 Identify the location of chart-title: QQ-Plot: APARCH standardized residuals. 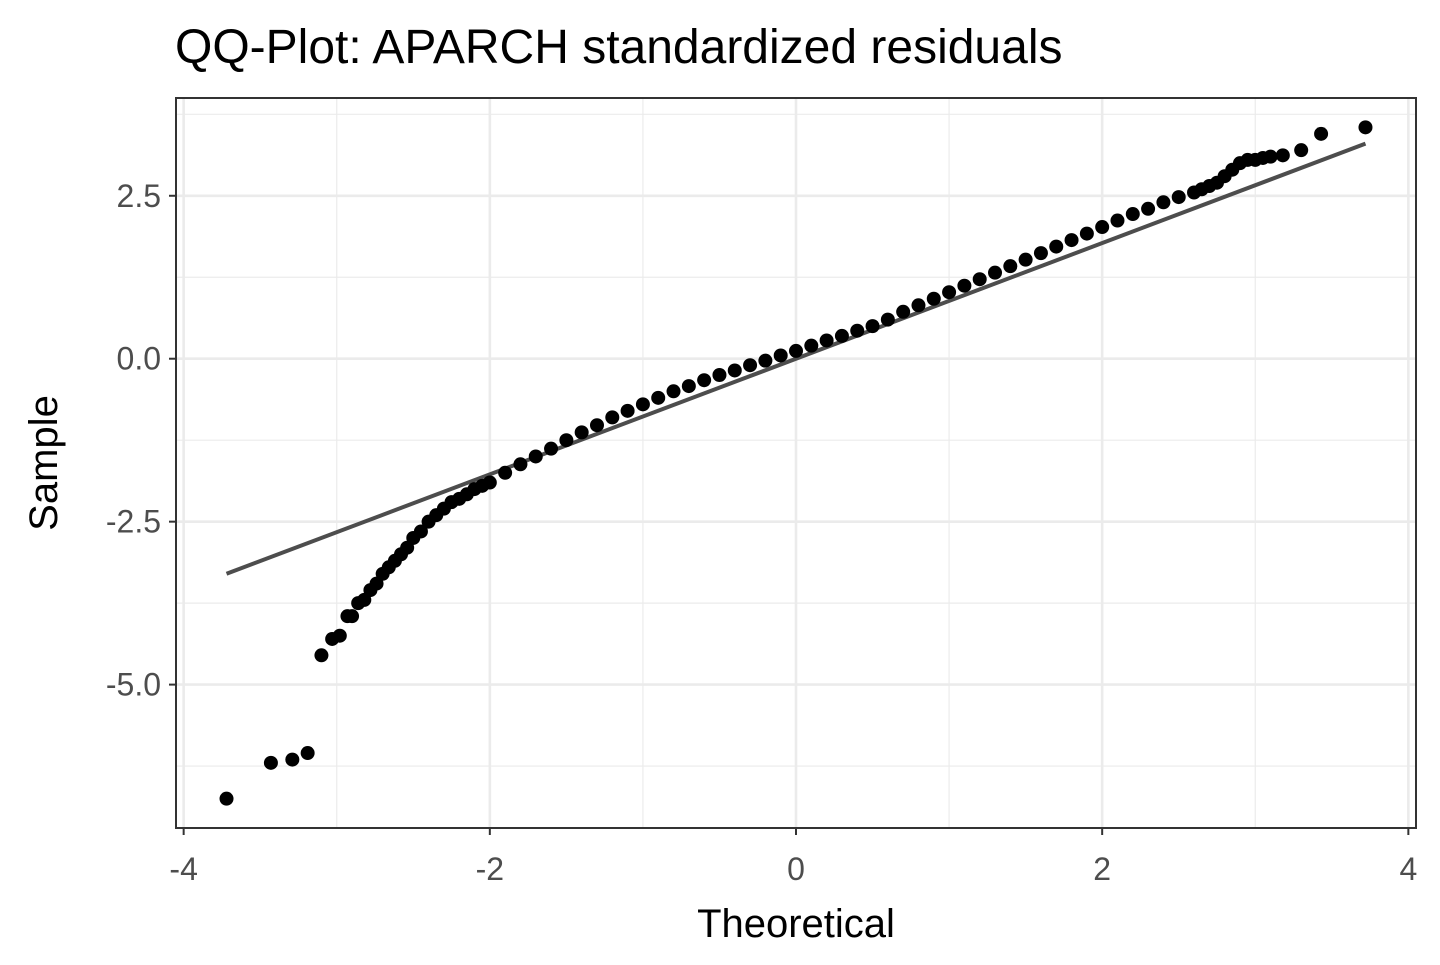
(618, 47).